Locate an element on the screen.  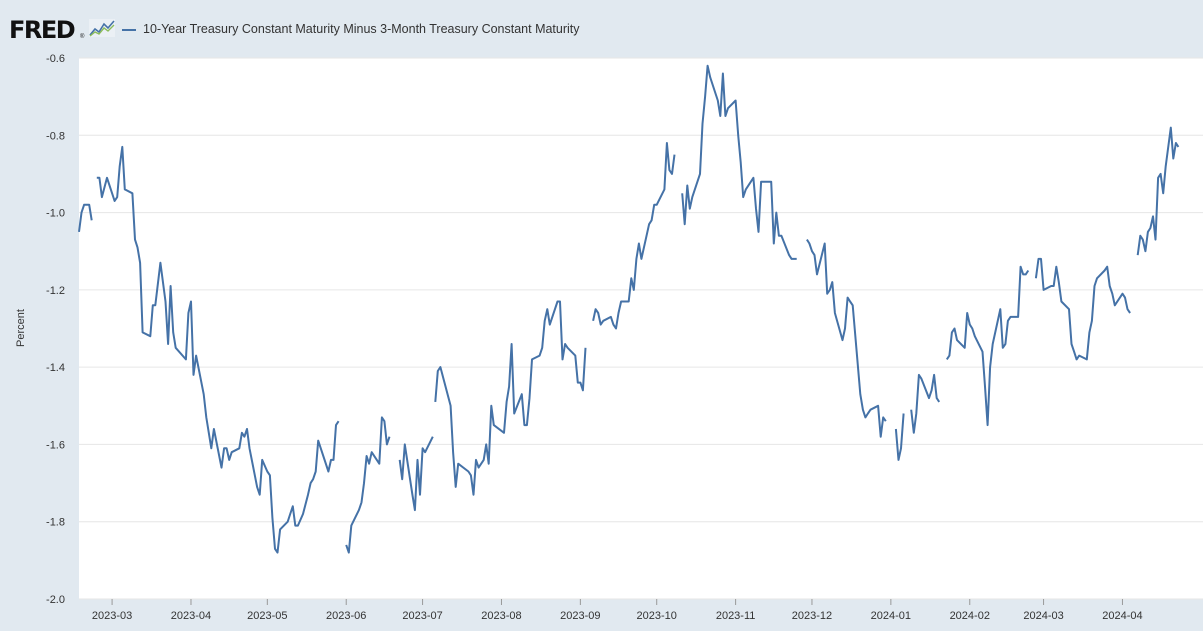
fred-logo: FRED is located at coordinates (42, 30).